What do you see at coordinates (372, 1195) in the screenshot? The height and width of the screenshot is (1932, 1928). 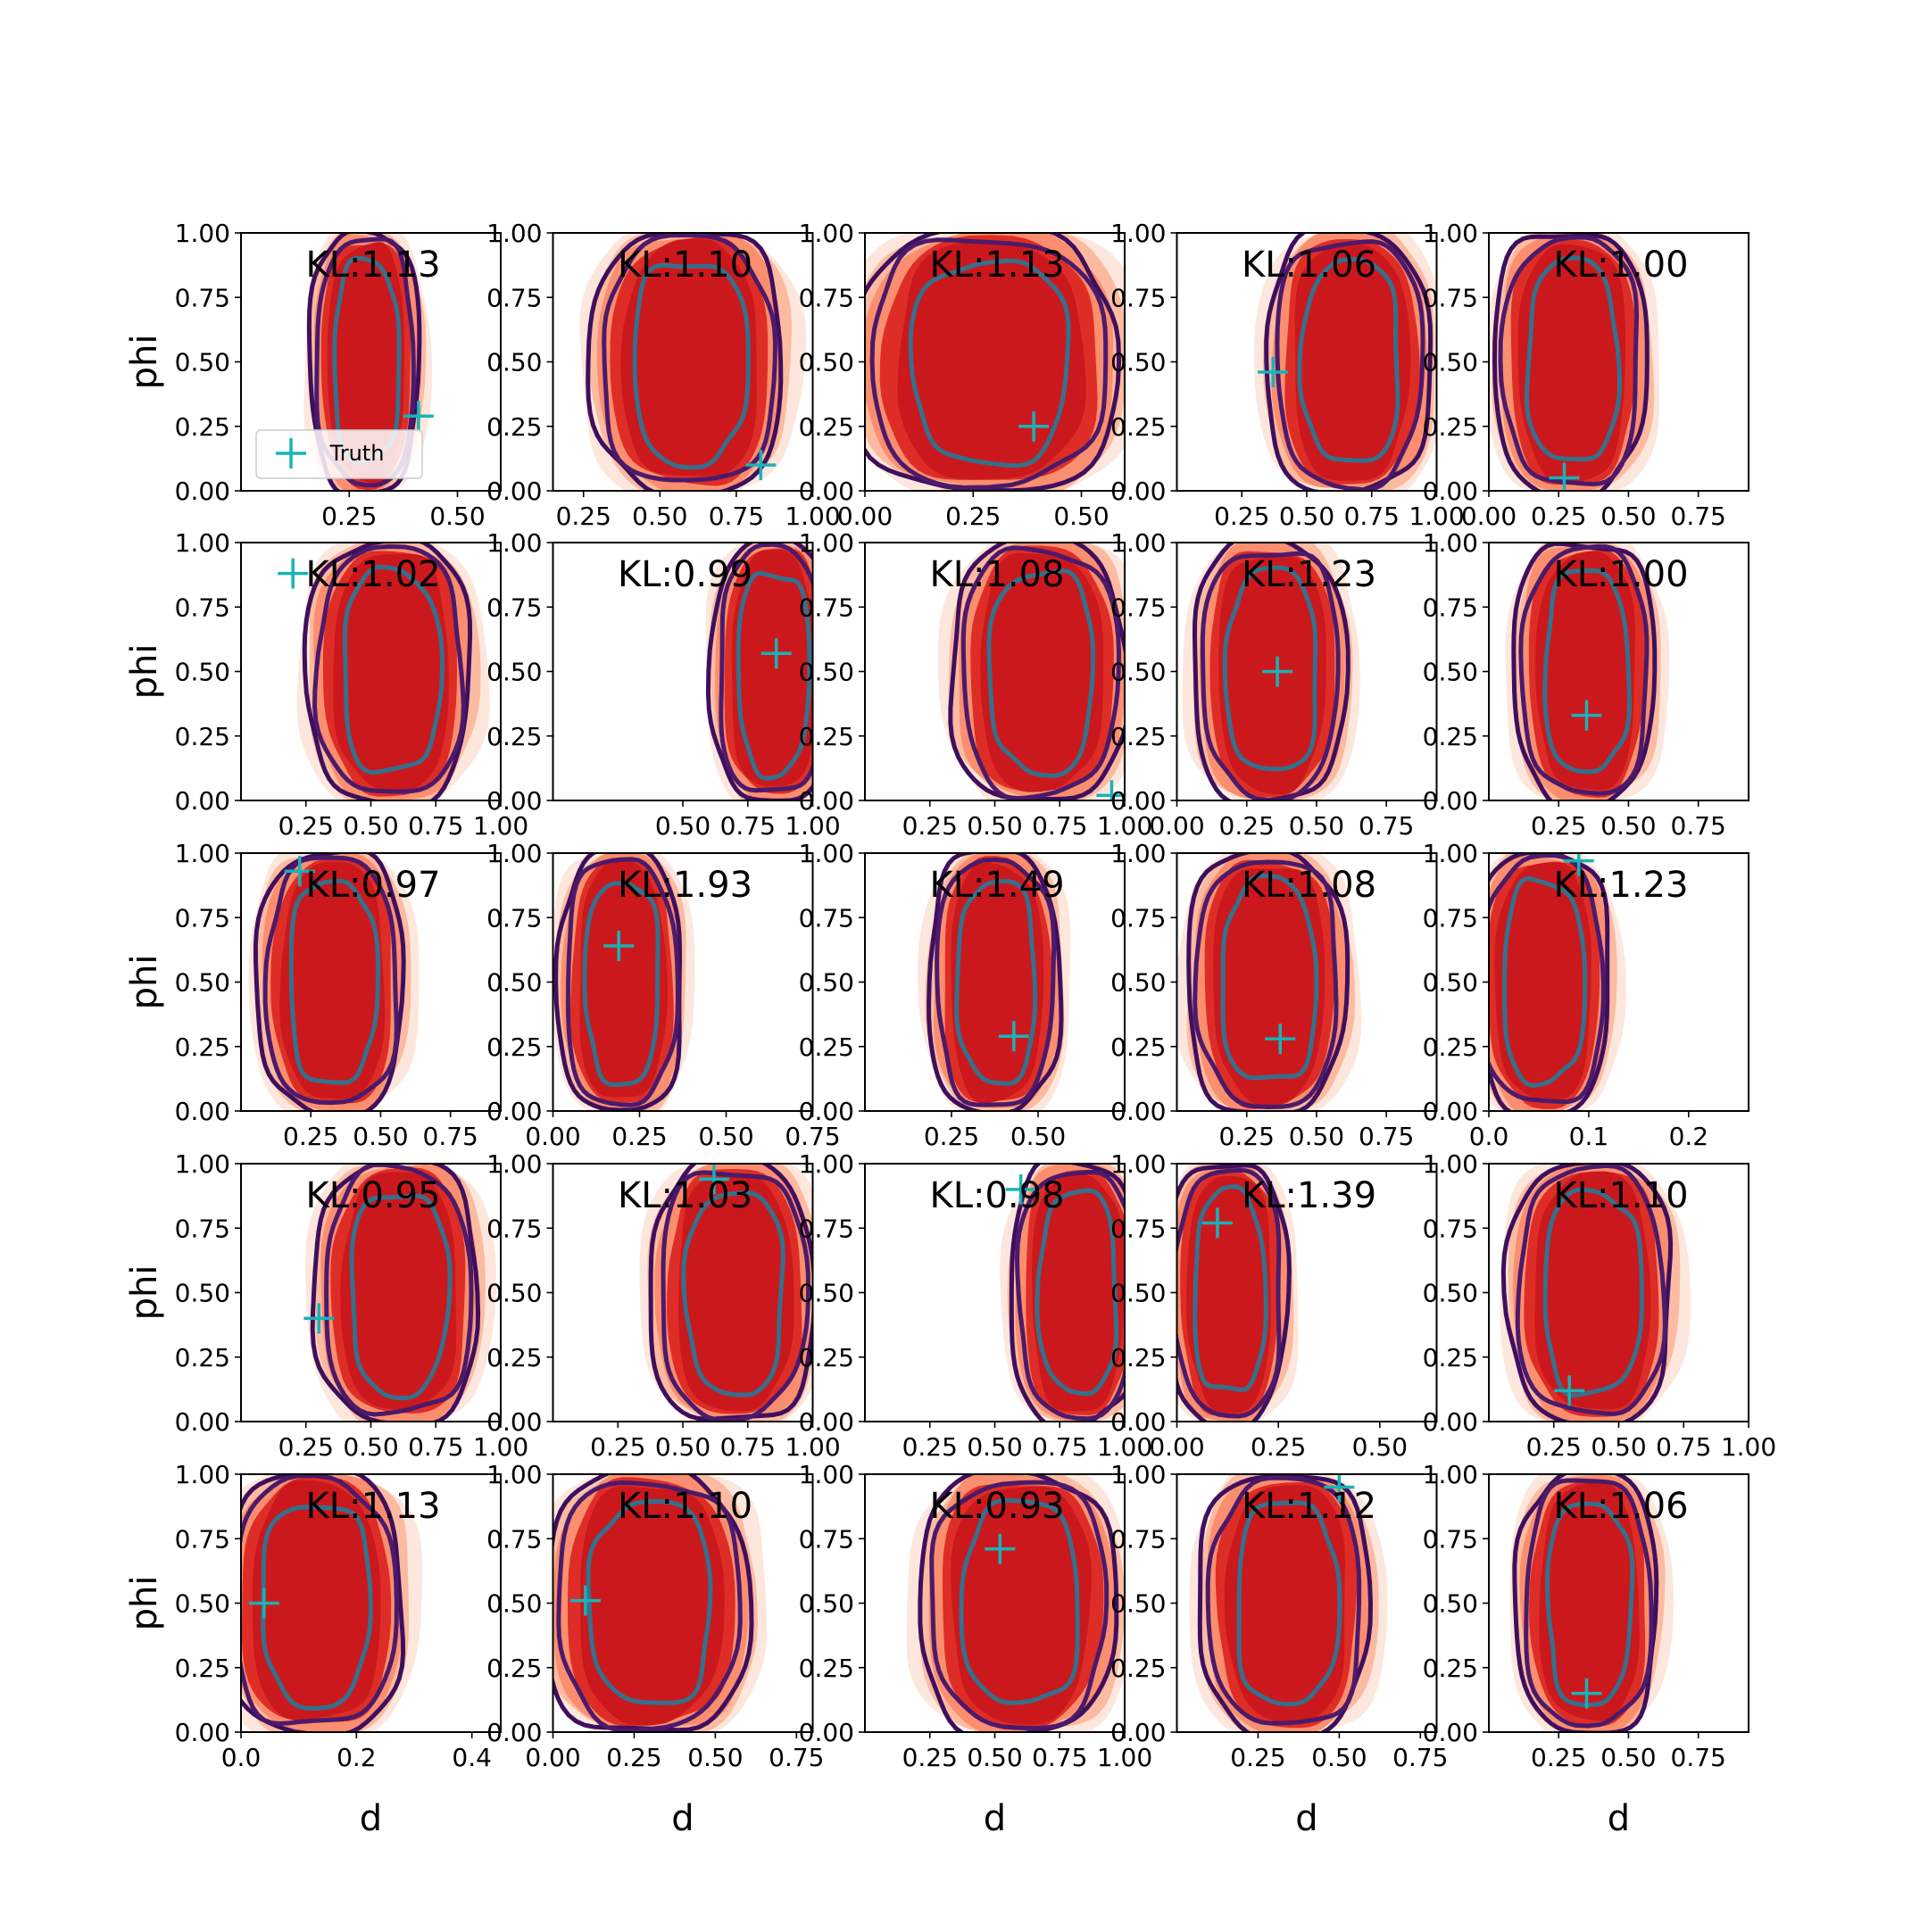 I see `kl-annotation: KL:0.95` at bounding box center [372, 1195].